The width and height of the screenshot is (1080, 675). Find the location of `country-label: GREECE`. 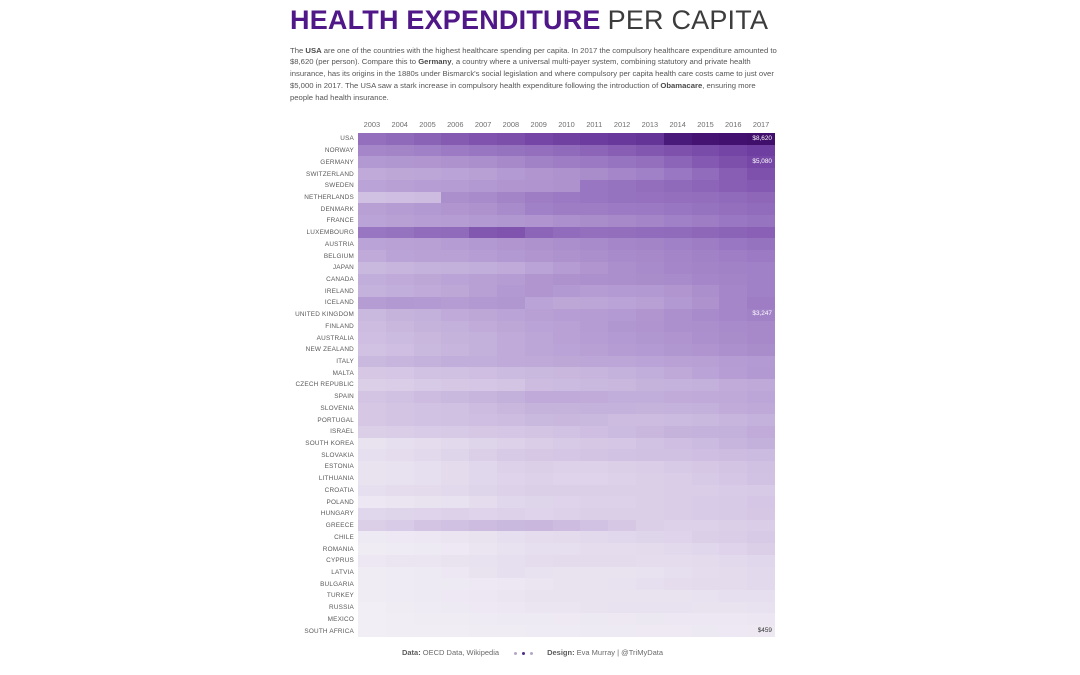

country-label: GREECE is located at coordinates (339, 526).